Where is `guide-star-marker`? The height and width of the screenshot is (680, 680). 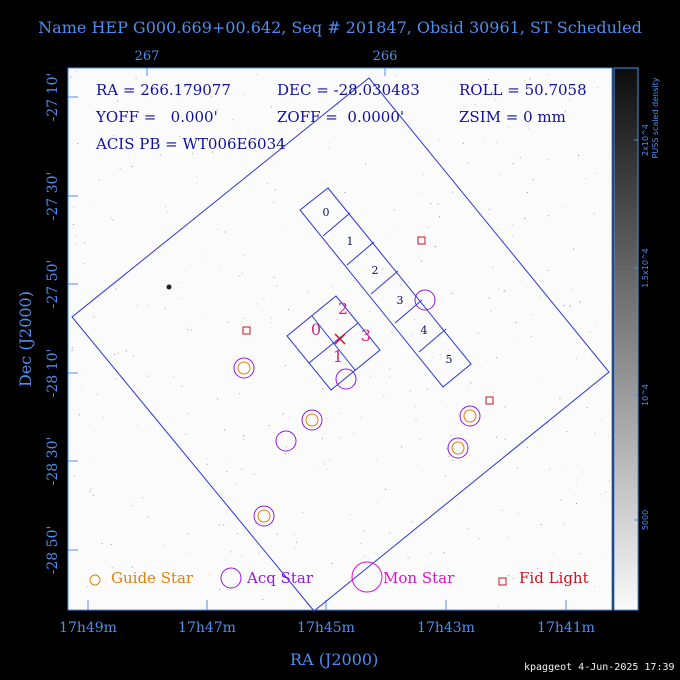 guide-star-marker is located at coordinates (312, 420).